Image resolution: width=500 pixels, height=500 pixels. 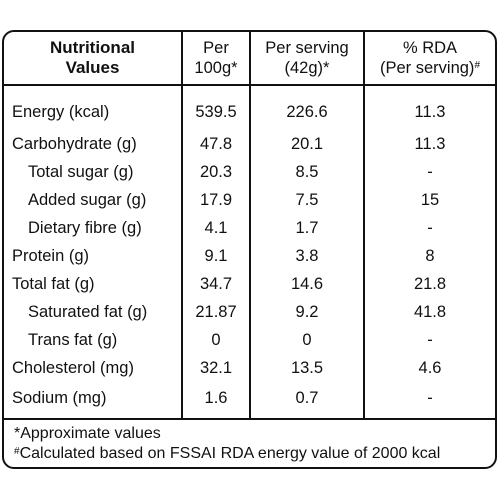 I want to click on header-per-serving: Per serving (42g)*, so click(x=306, y=58).